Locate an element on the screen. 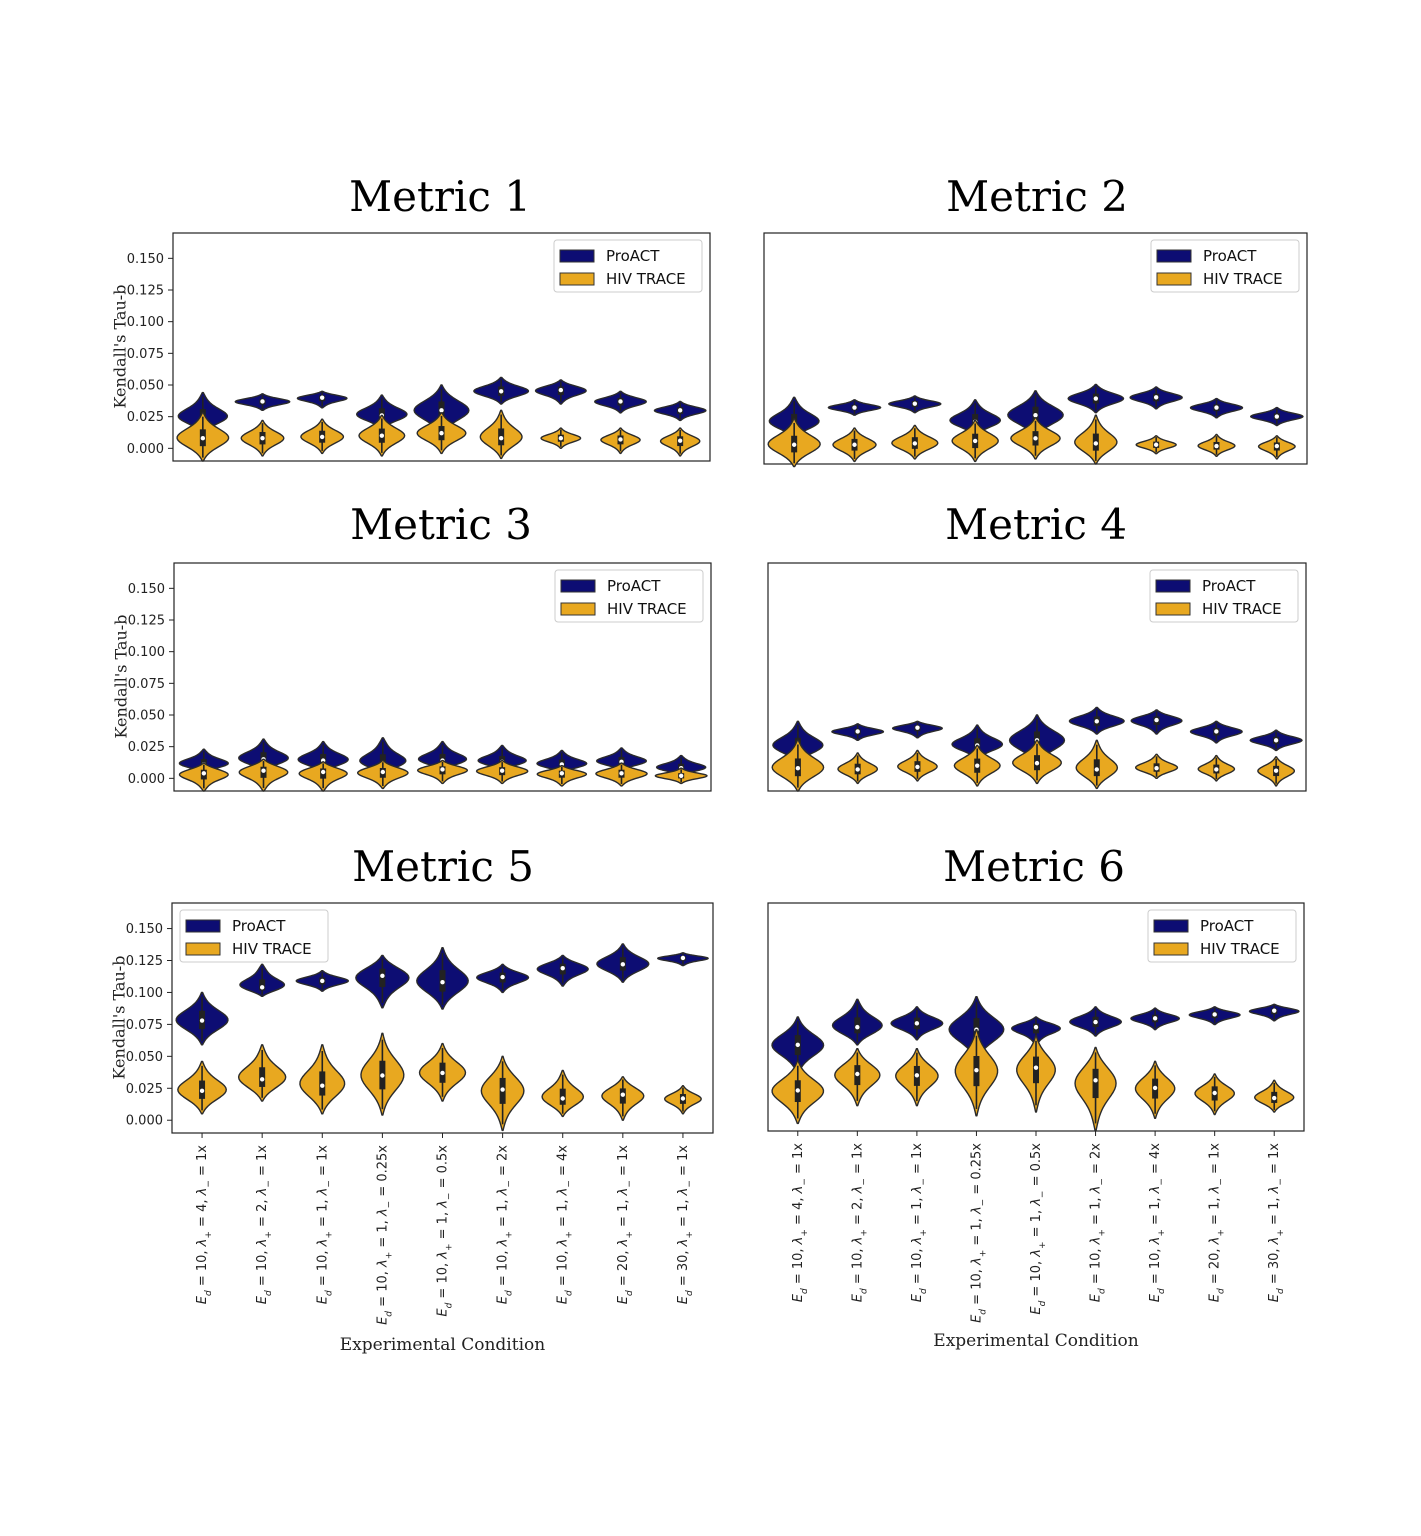 The height and width of the screenshot is (1536, 1421). panel-title: Metric 5 is located at coordinates (443, 866).